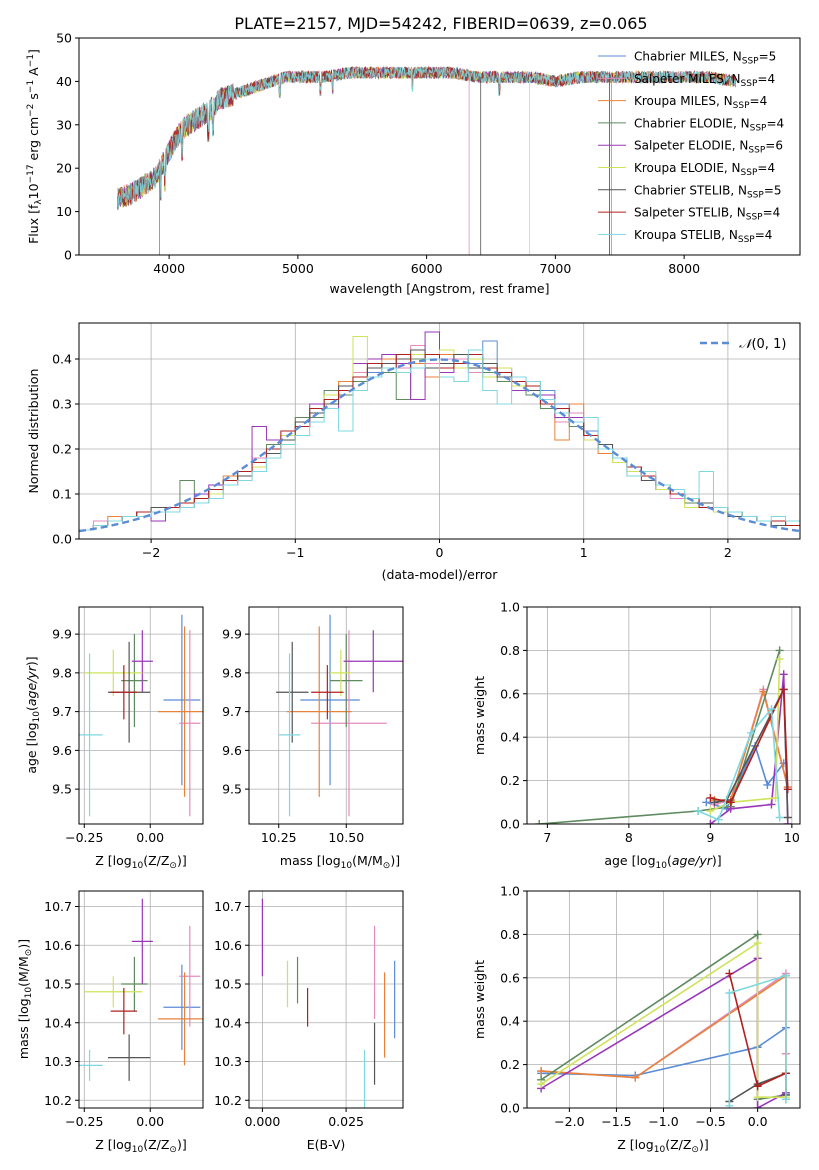 This screenshot has height=1170, width=819. I want to click on mass-vs-z-ylabel-part: ⊙, so click(29, 953).